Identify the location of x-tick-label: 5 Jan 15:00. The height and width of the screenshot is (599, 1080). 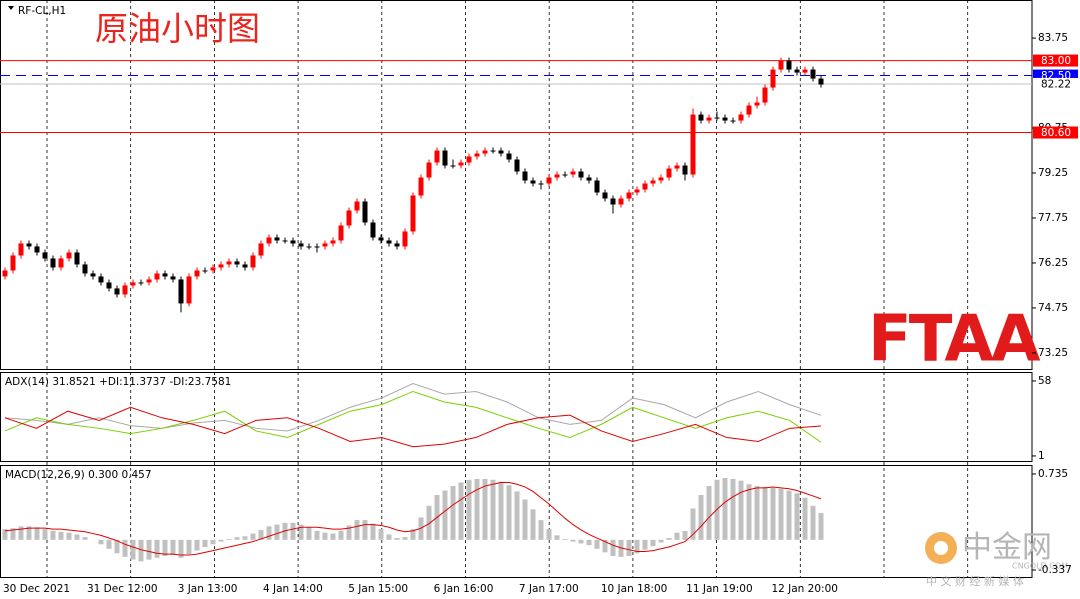
(378, 589).